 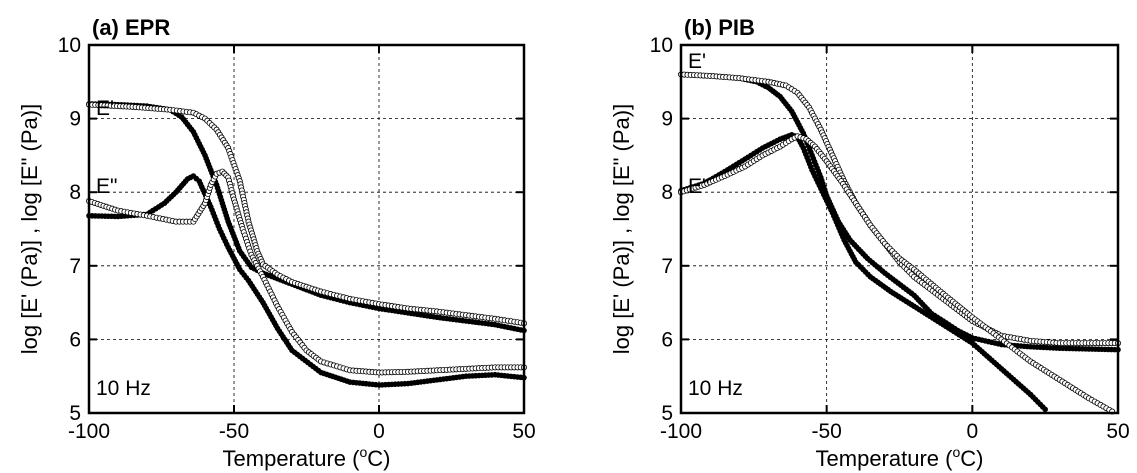 I want to click on chart-title: (a) EPR, so click(x=131, y=27).